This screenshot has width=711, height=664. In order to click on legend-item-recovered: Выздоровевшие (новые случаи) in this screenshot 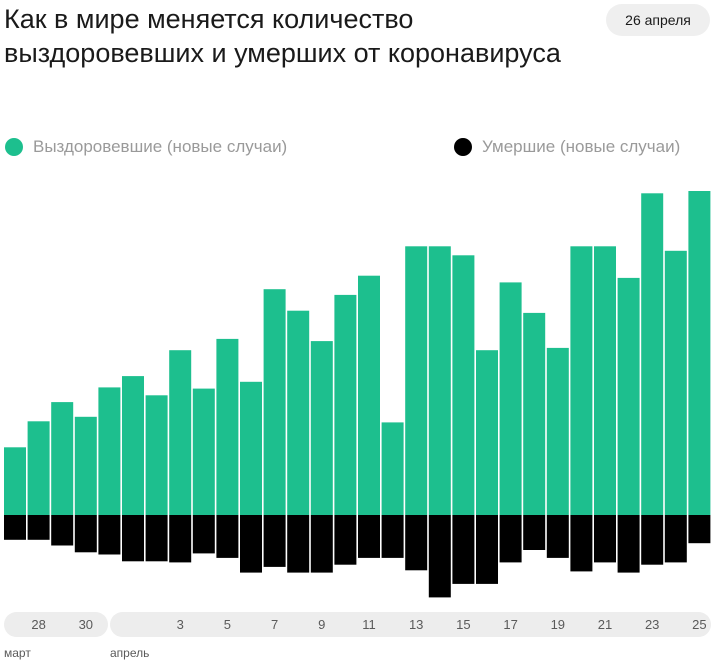, I will do `click(146, 147)`.